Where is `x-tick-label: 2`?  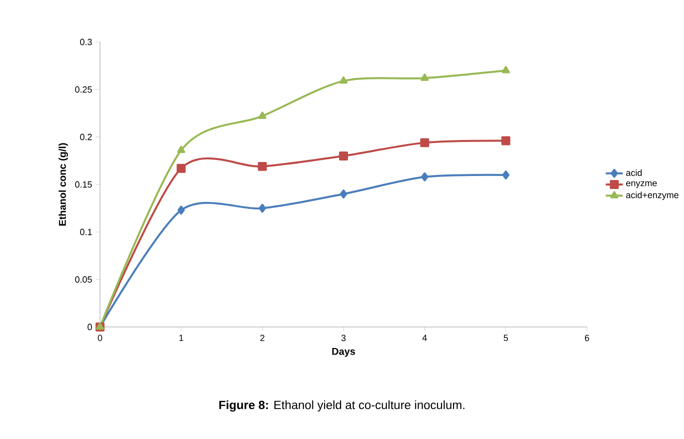 x-tick-label: 2 is located at coordinates (262, 338).